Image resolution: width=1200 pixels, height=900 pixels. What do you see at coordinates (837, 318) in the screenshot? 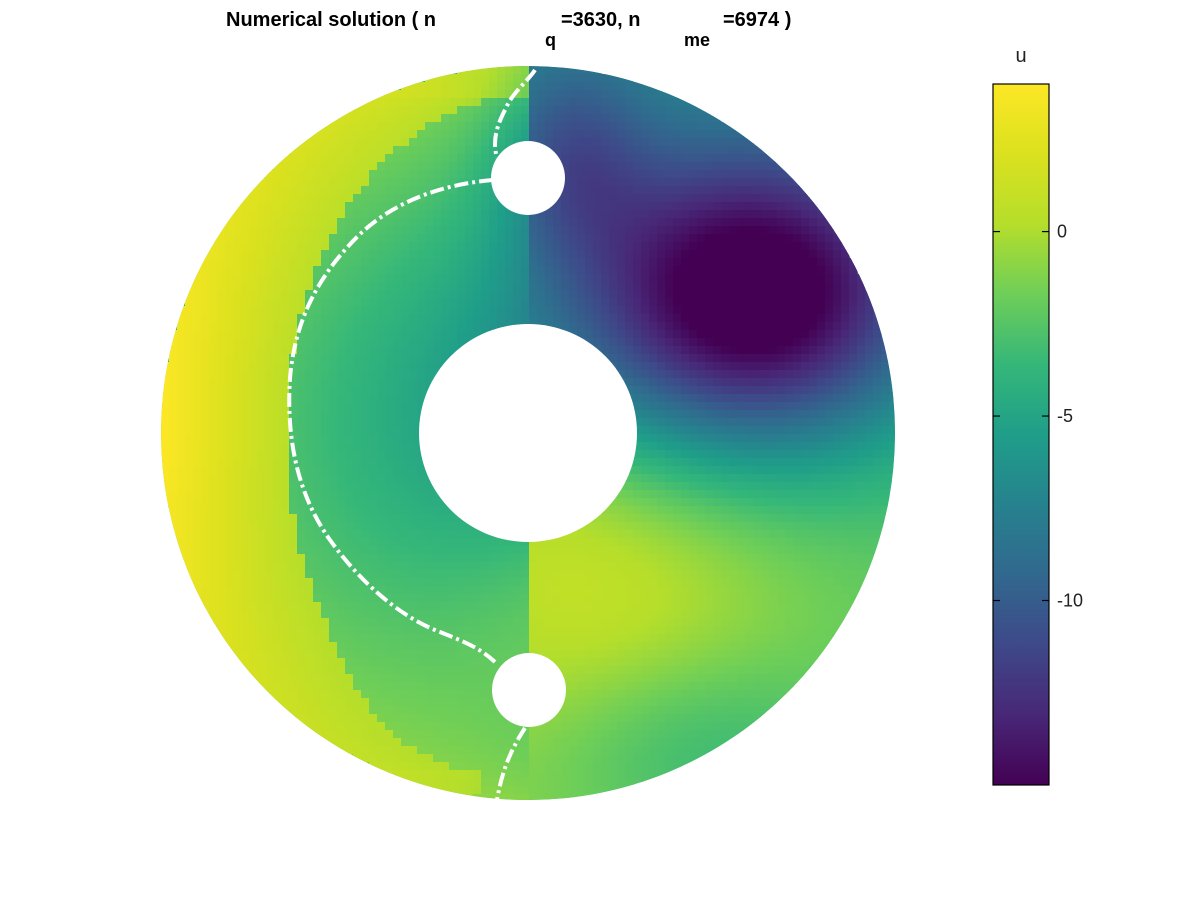
I see `field-cell-2097` at bounding box center [837, 318].